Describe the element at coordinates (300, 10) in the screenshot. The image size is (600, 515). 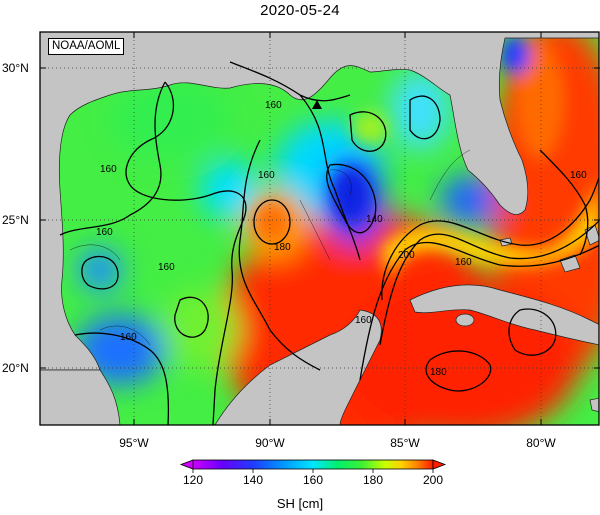
I see `map-title: 2020-05-24` at that location.